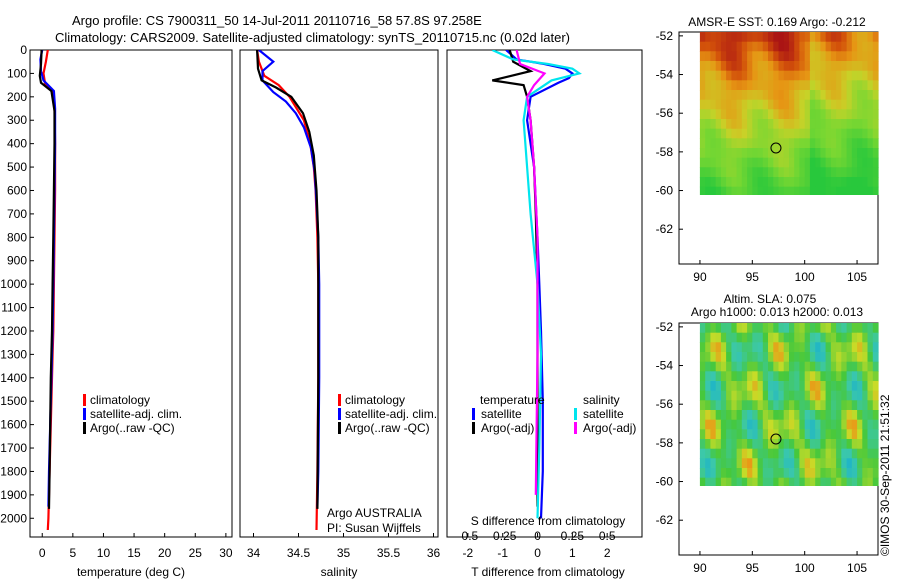  What do you see at coordinates (73, 553) in the screenshot?
I see `x-tick-label: 5` at bounding box center [73, 553].